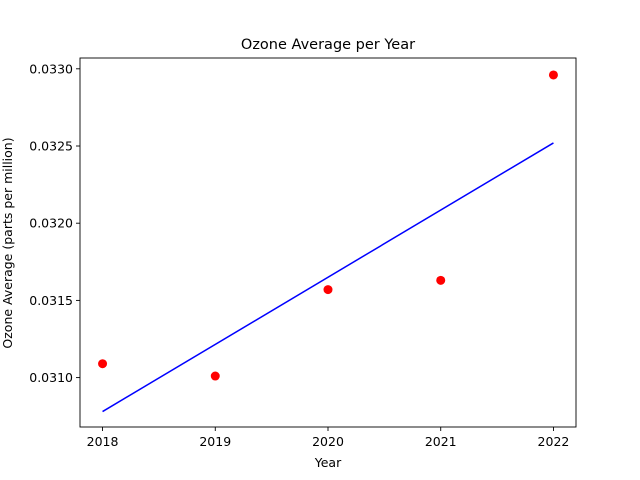 The width and height of the screenshot is (640, 480). Describe the element at coordinates (441, 441) in the screenshot. I see `x-tick-label: 2021` at that location.